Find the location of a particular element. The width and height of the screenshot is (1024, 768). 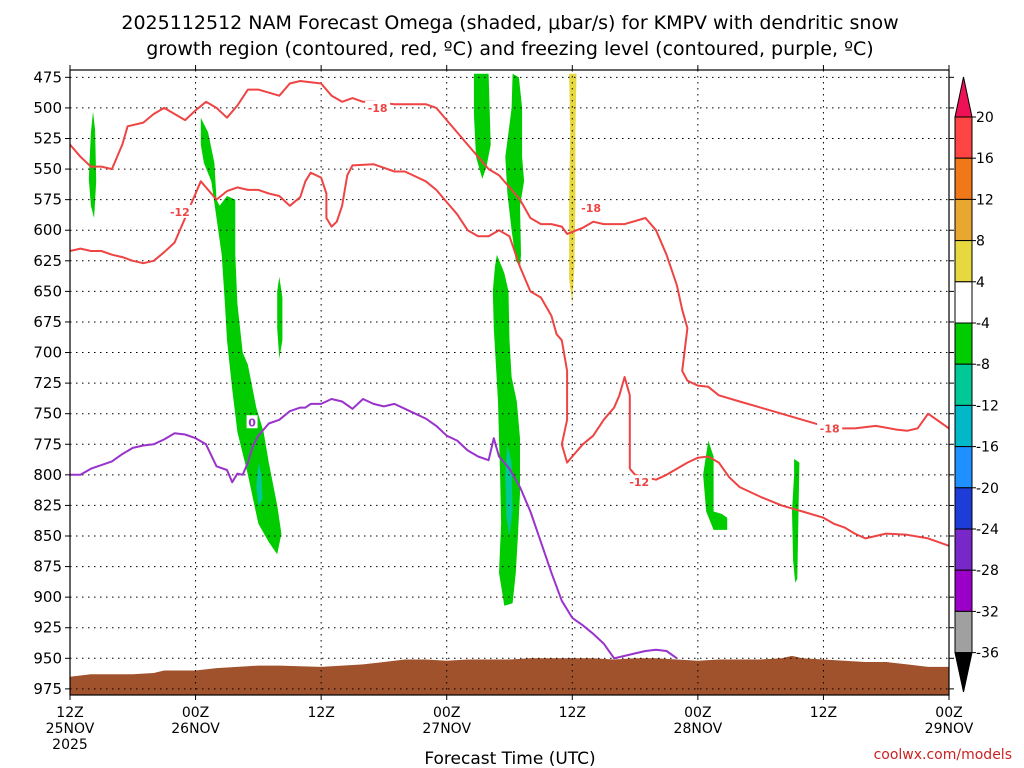

x-tick-label-5-0: 00Z is located at coordinates (697, 713).